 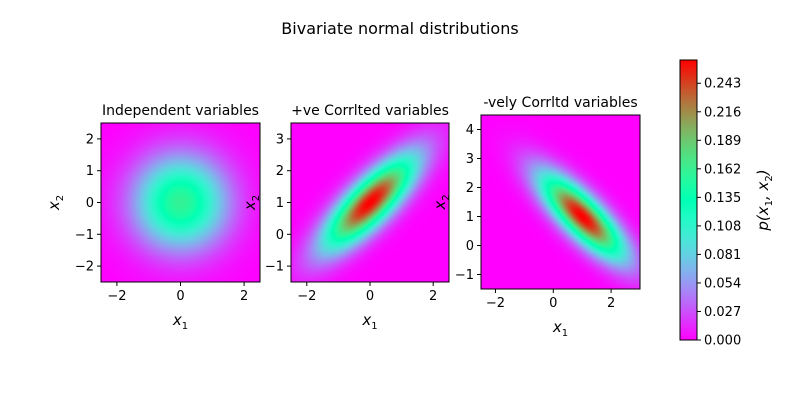 I want to click on x-axis-label-2: x1, so click(x=369, y=321).